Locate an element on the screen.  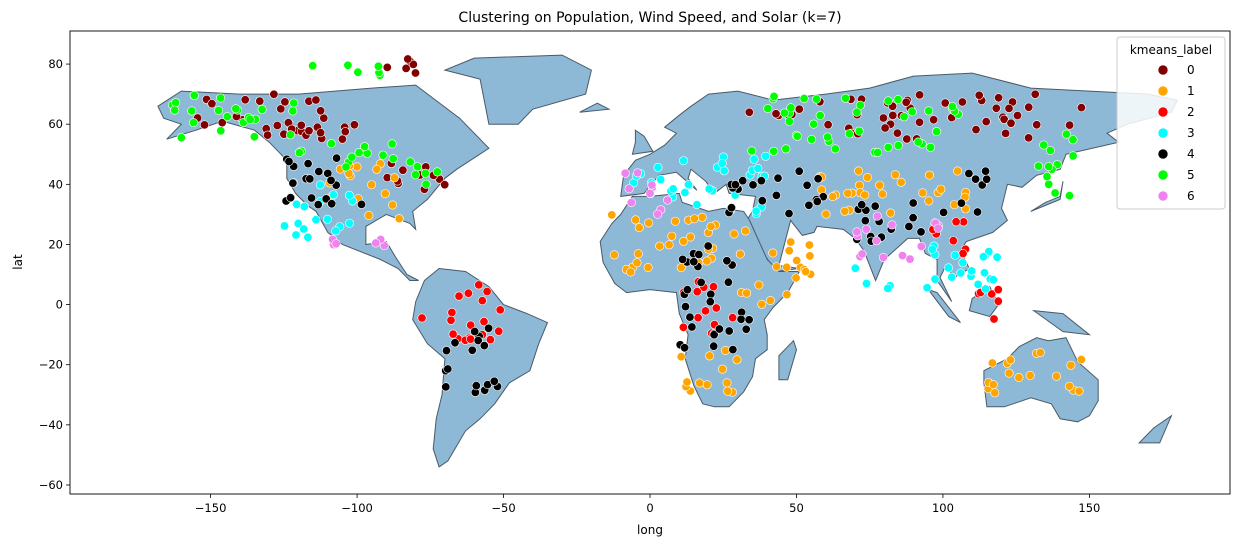
x-axis-label: long is located at coordinates (650, 530).